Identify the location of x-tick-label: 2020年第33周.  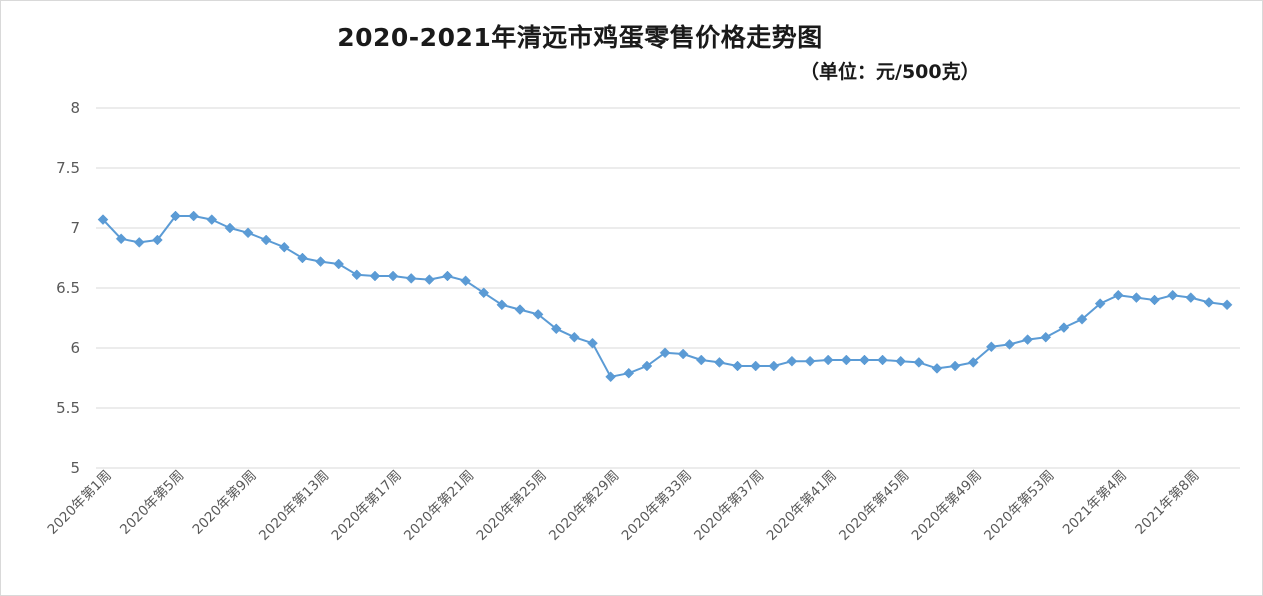
(656, 505).